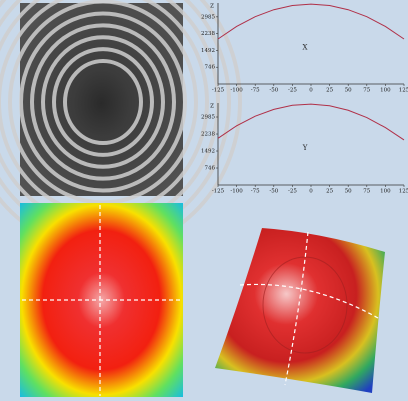  What do you see at coordinates (305, 148) in the screenshot?
I see `chart-label: Y` at bounding box center [305, 148].